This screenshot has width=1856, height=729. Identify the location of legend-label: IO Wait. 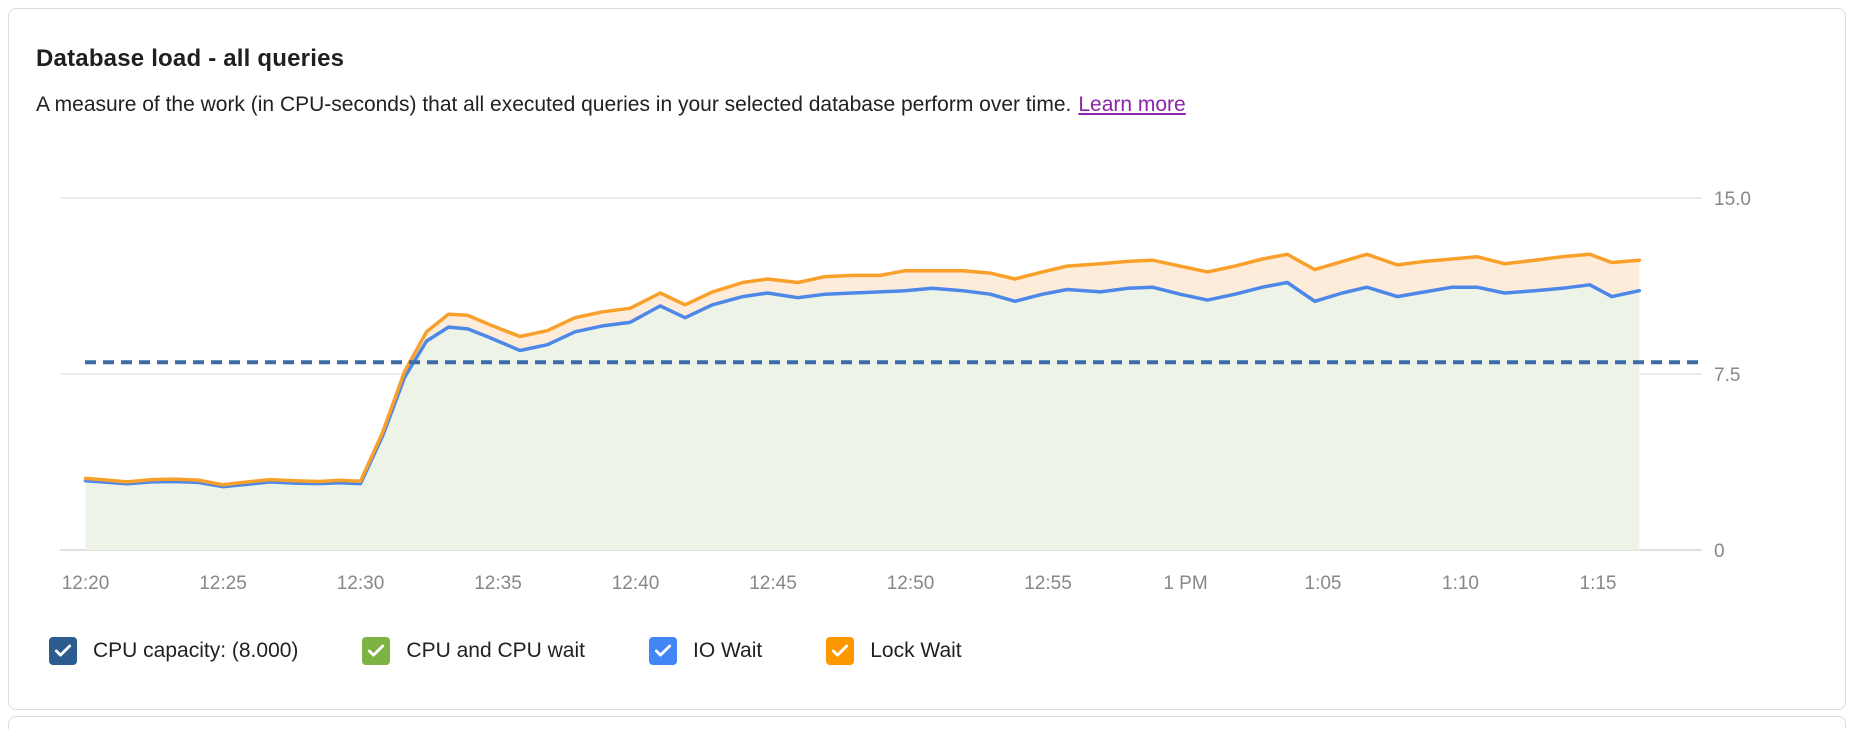
(727, 650).